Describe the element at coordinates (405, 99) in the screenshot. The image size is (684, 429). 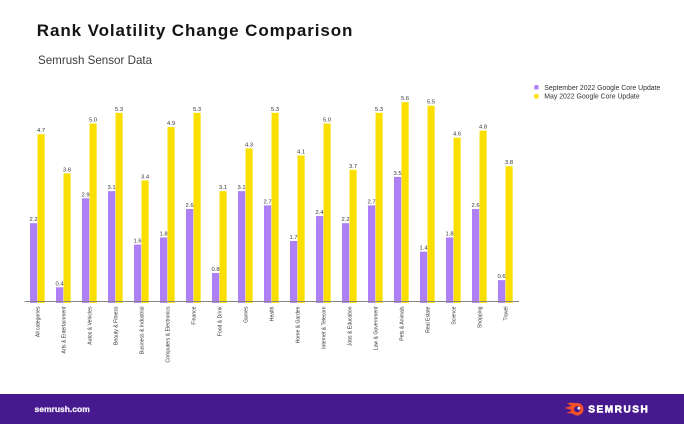
I see `svg-text: 5.6` at that location.